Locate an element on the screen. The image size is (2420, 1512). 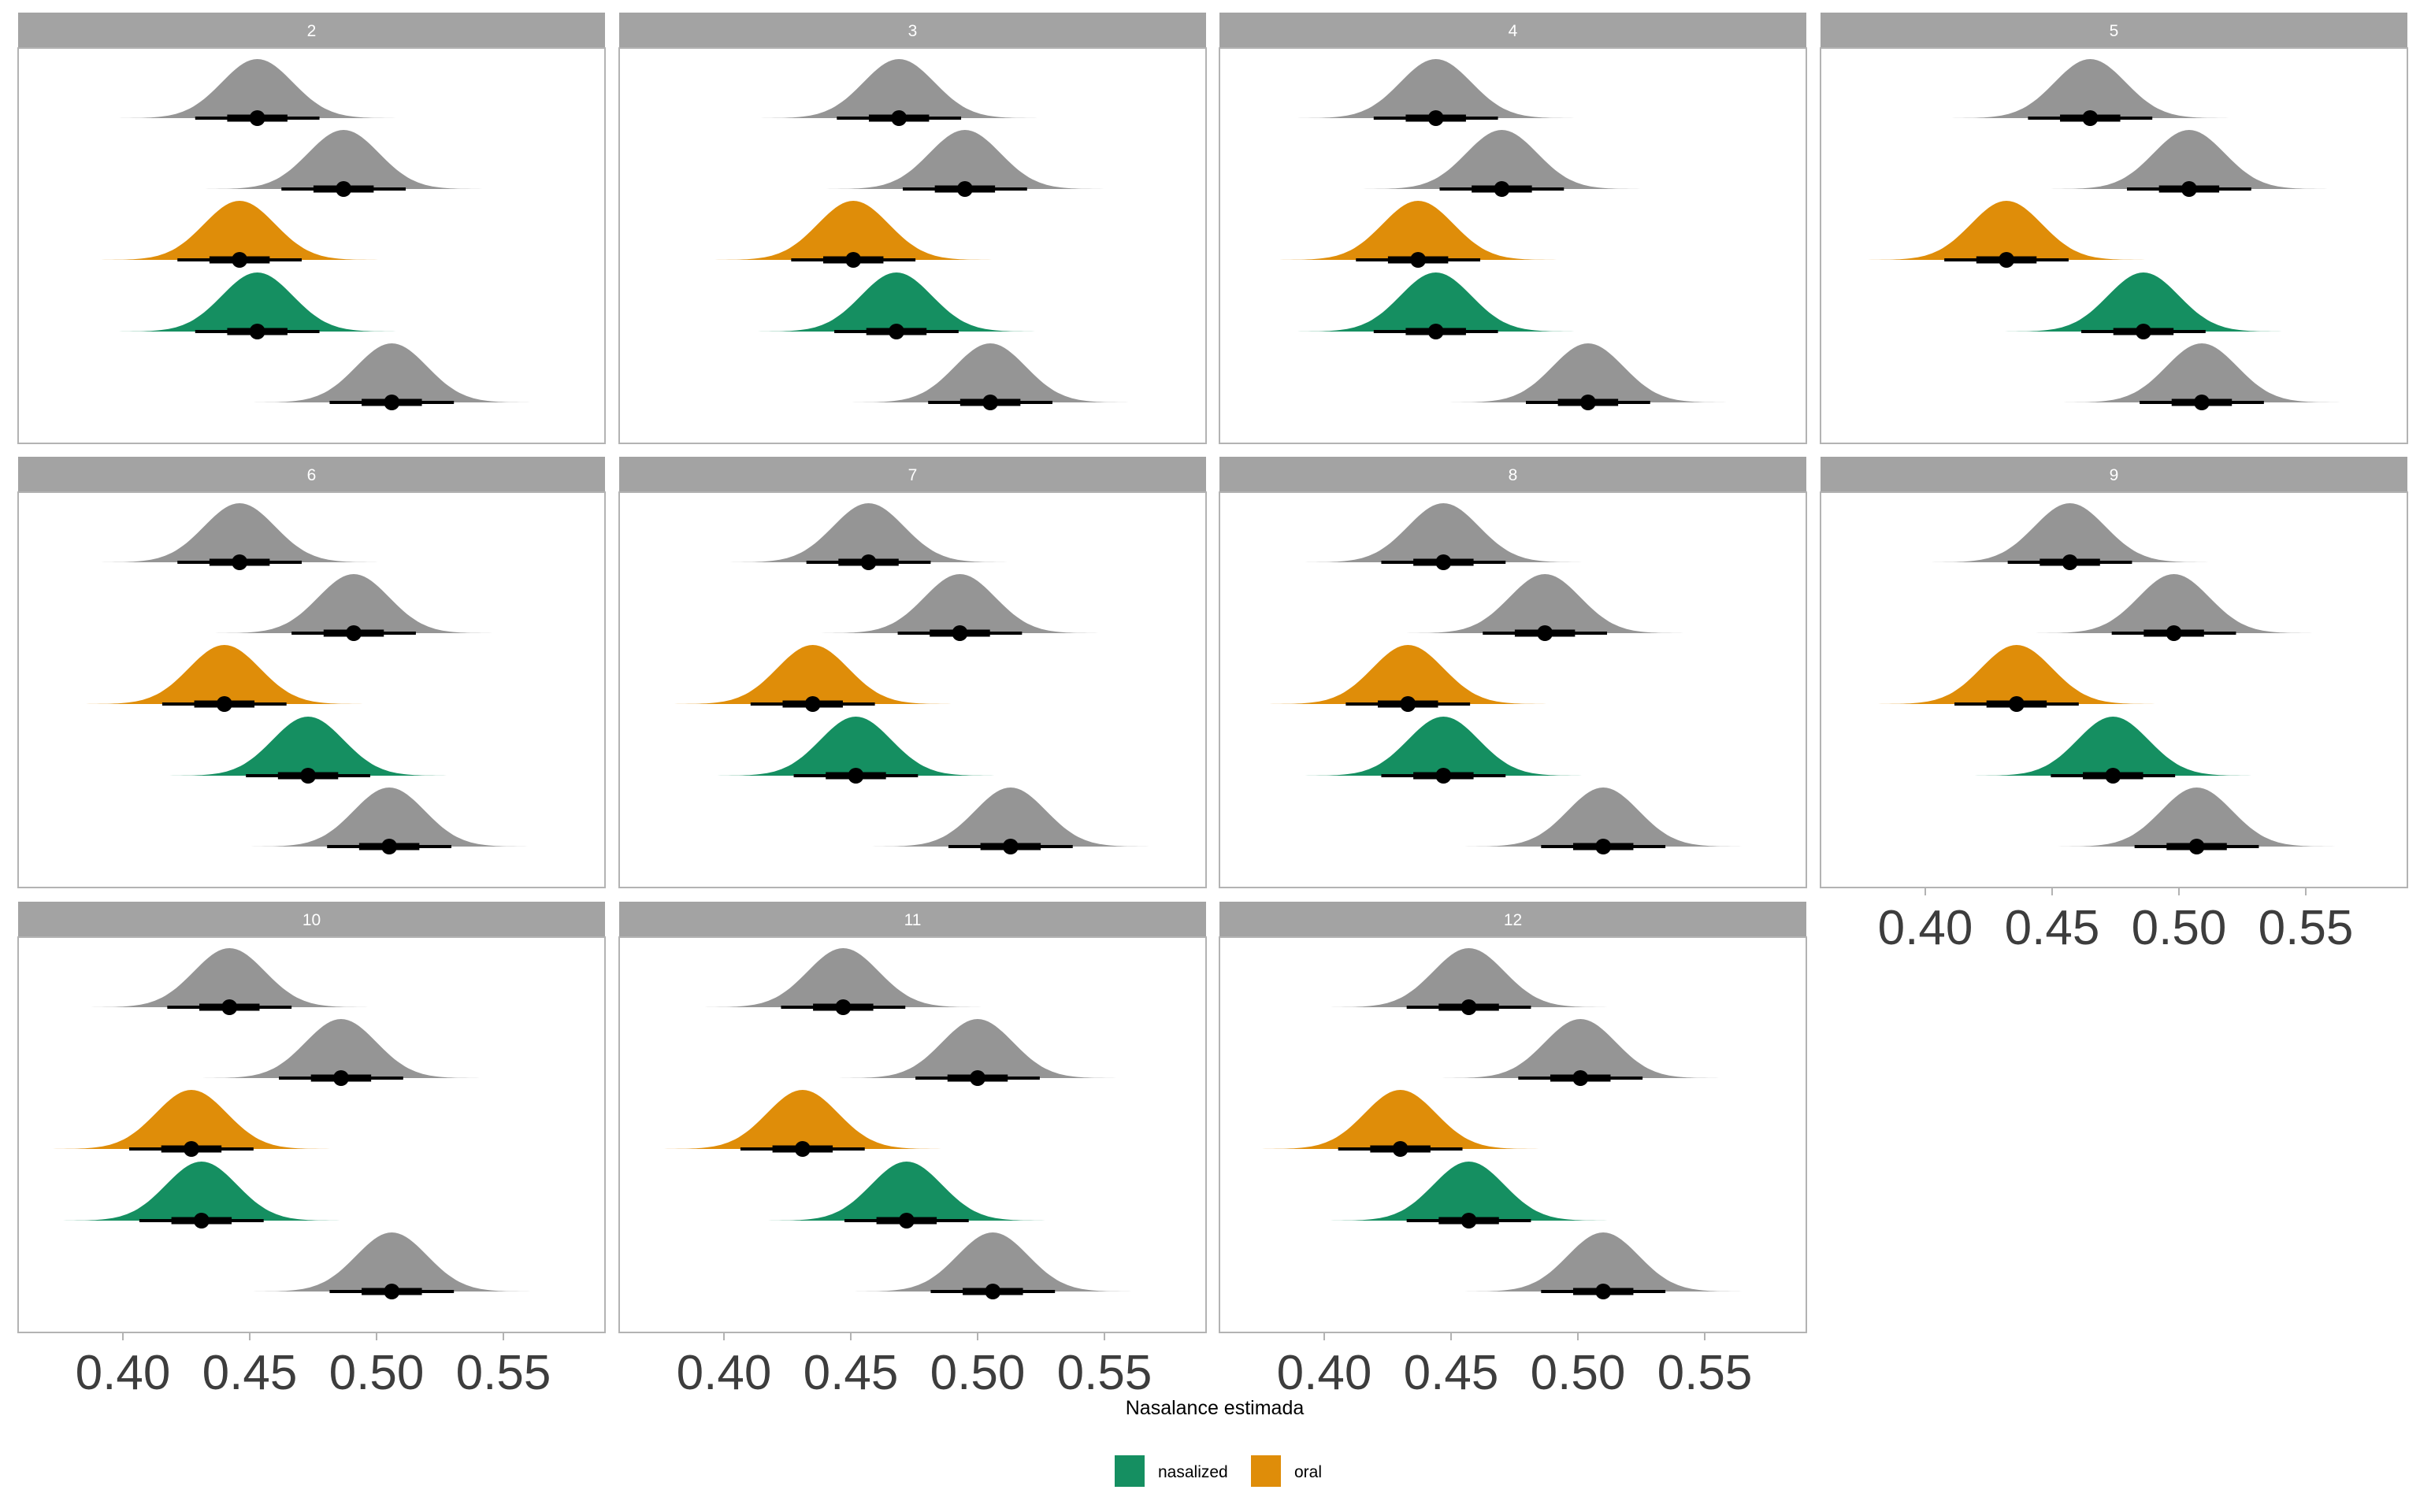
legend-key-nasalized is located at coordinates (1130, 1471).